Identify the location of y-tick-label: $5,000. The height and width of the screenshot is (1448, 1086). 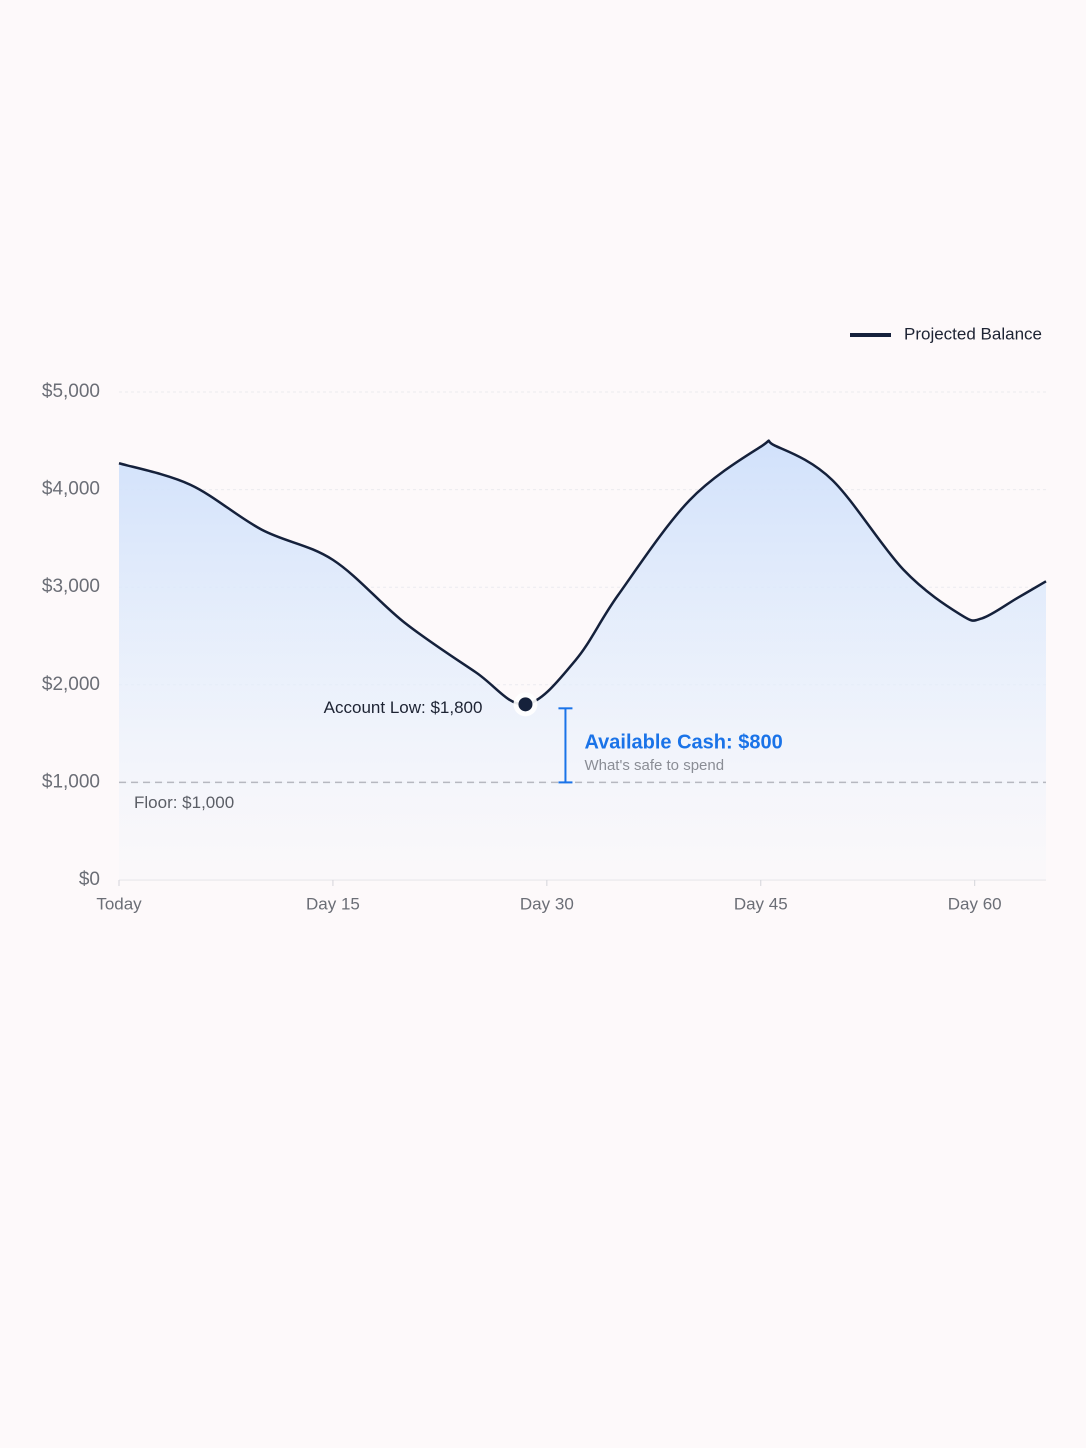
(71, 391).